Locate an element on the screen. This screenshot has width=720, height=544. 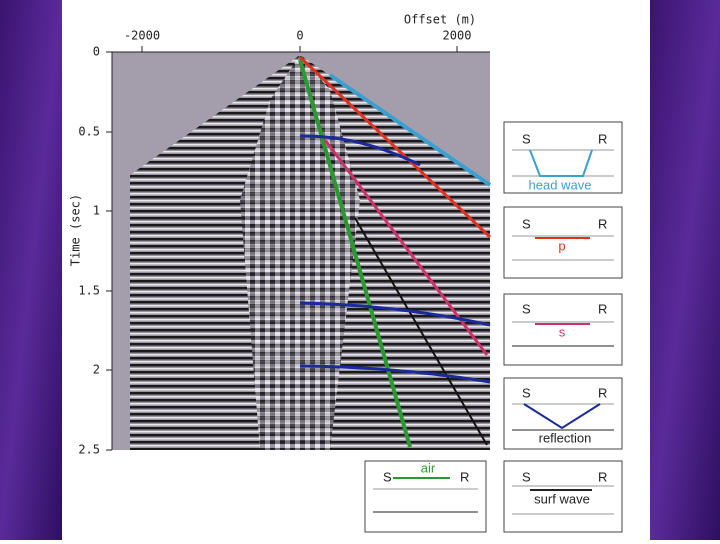
legend-box: S air R is located at coordinates (425, 496).